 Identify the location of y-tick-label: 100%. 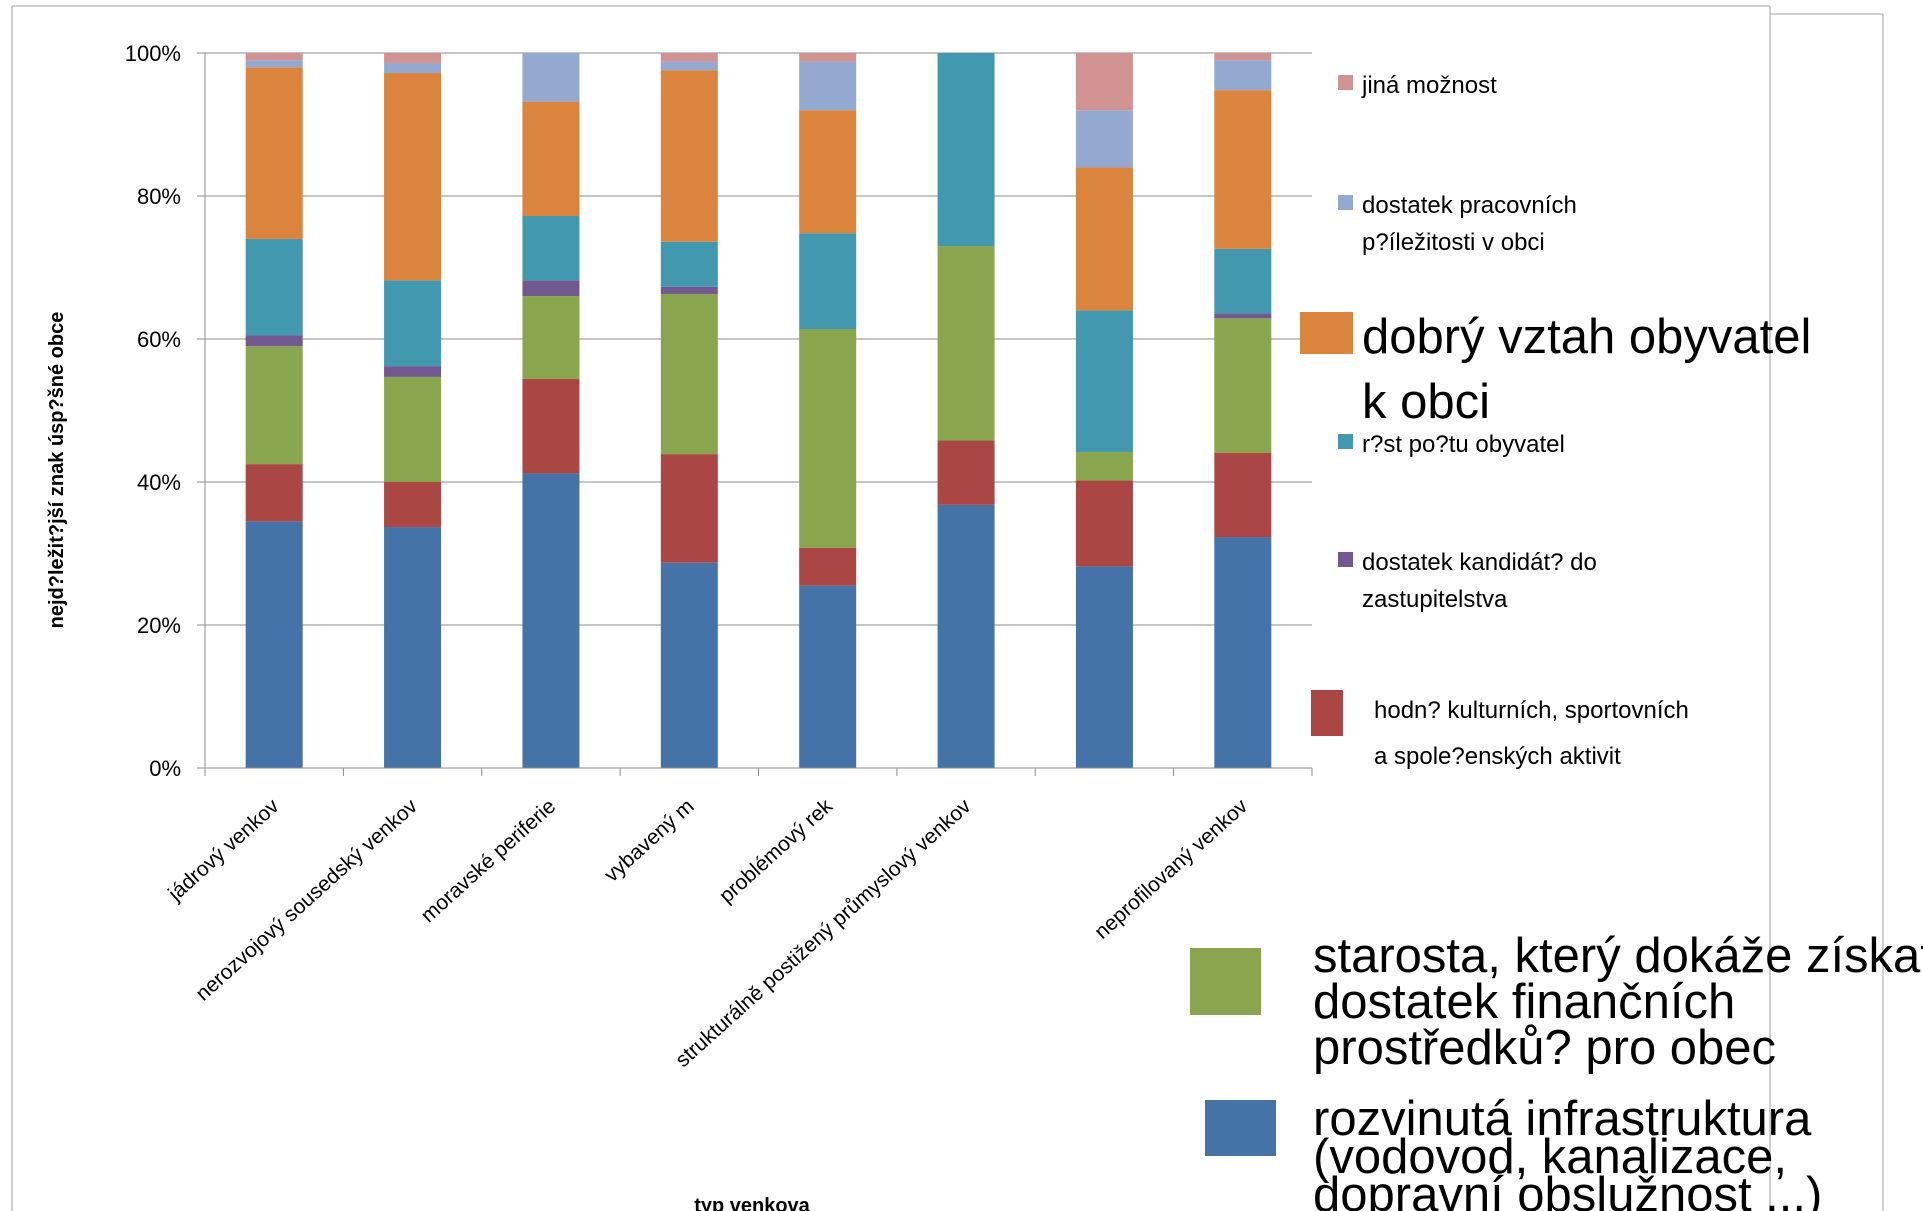
(153, 53).